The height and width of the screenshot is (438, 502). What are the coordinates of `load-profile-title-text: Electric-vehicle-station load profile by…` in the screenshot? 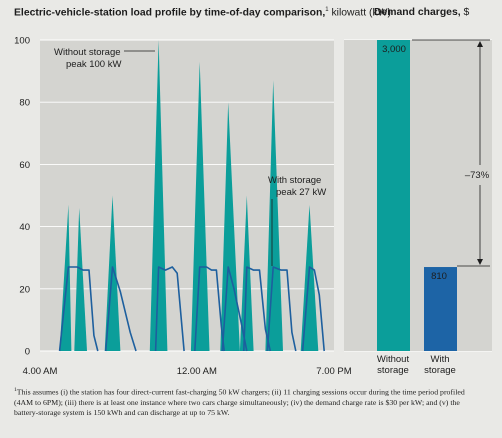 It's located at (170, 13).